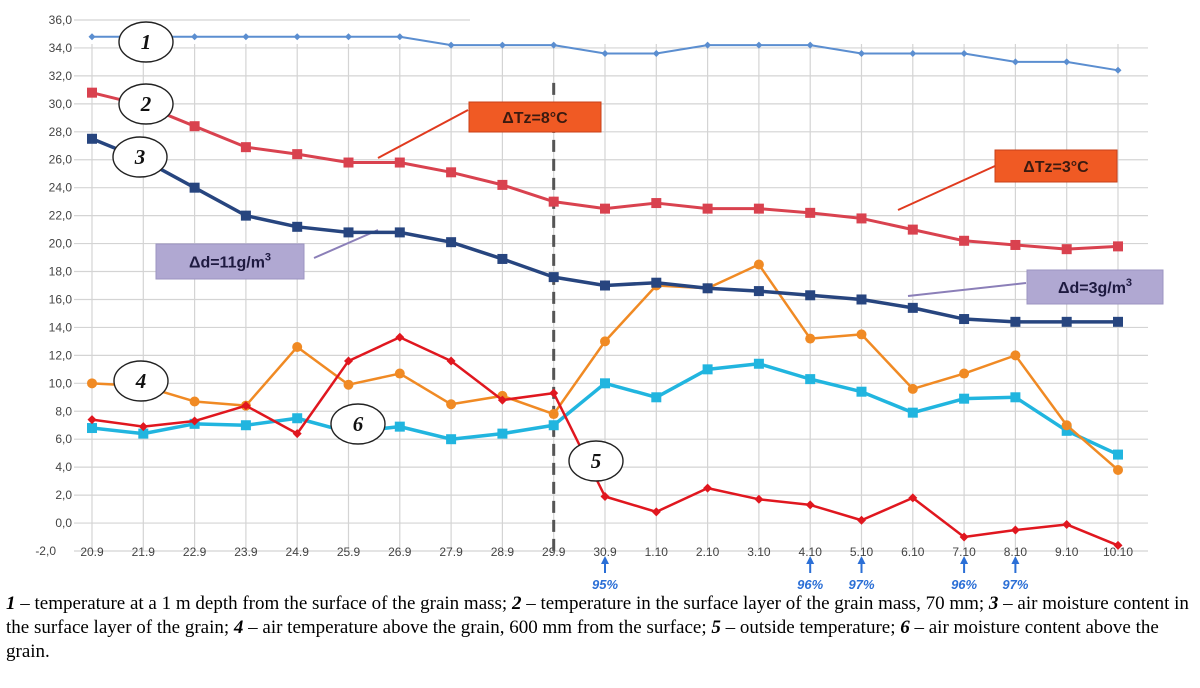 The width and height of the screenshot is (1200, 688). I want to click on y-tick-label: 12,0, so click(61, 355).